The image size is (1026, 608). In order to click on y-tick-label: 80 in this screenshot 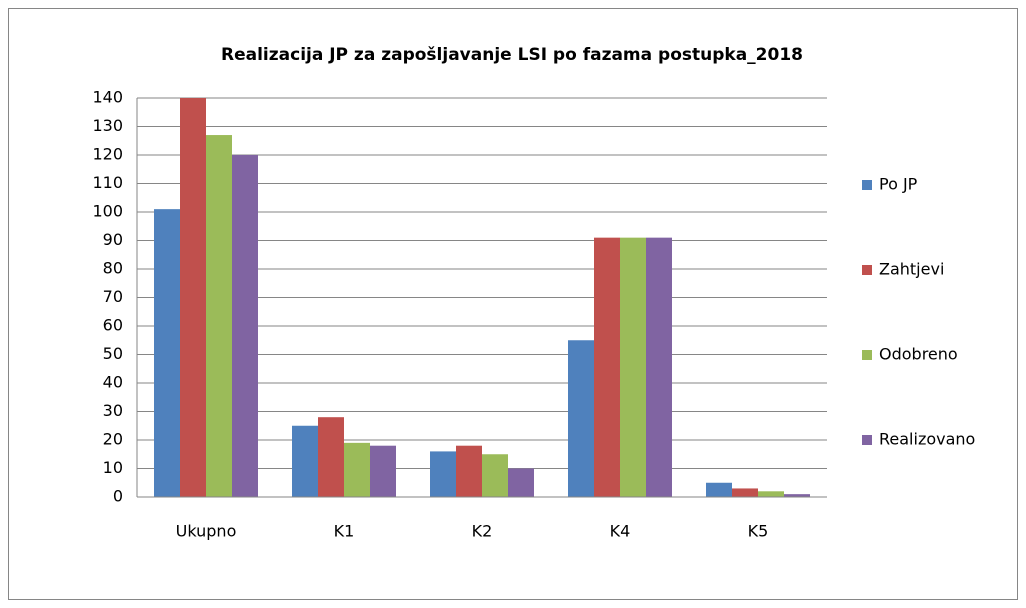, I will do `click(113, 268)`.